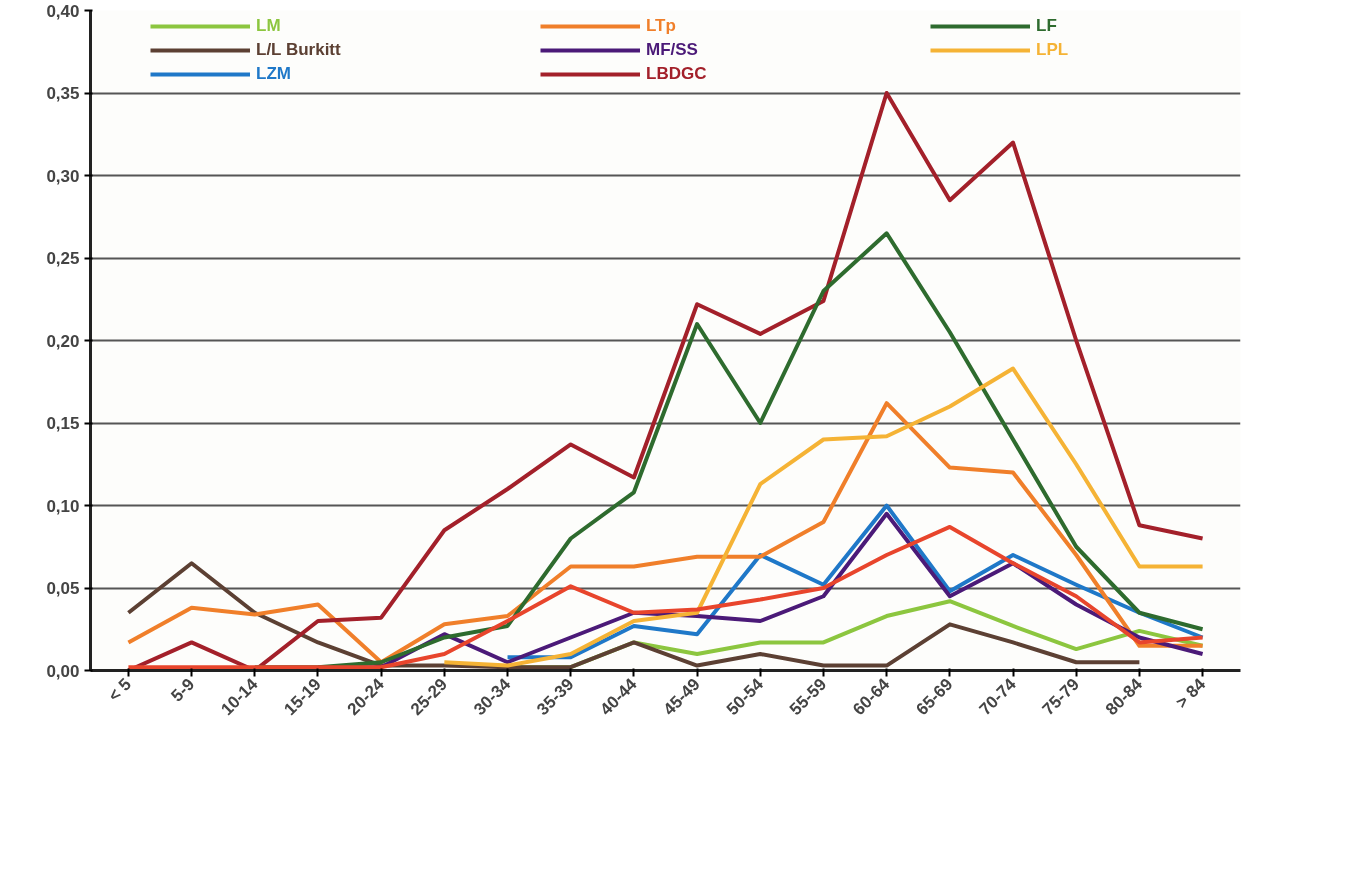 The height and width of the screenshot is (895, 1345). Describe the element at coordinates (120, 690) in the screenshot. I see `x-tick-label: < 5` at that location.